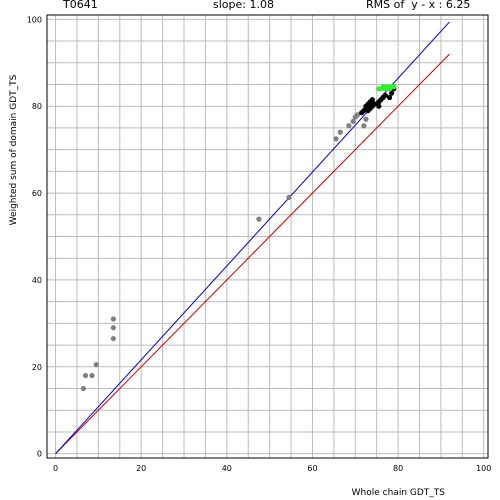 The image size is (500, 500). Describe the element at coordinates (418, 5) in the screenshot. I see `rms-label: RMS of y - x : 6.25` at that location.